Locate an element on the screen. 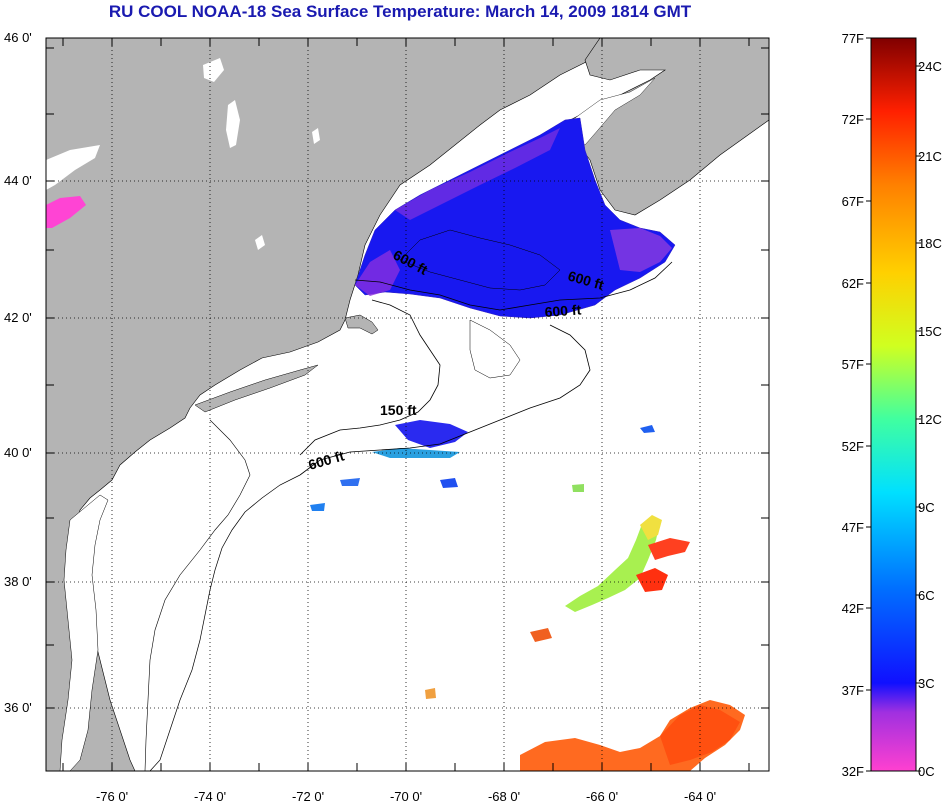  sst-south-patch-teal is located at coordinates (416, 453).